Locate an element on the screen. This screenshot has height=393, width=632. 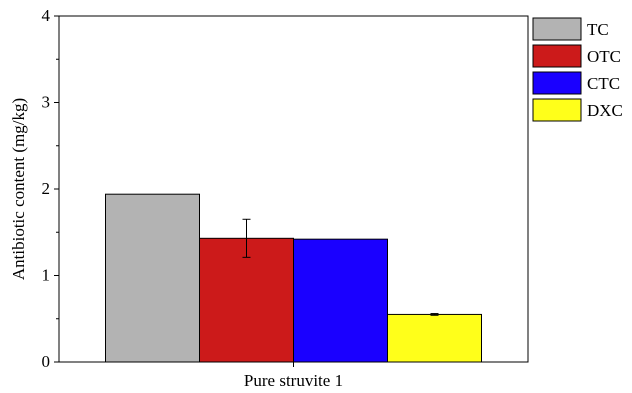
y-axis-label: Antibiotic content (mg/kg) is located at coordinates (18, 189).